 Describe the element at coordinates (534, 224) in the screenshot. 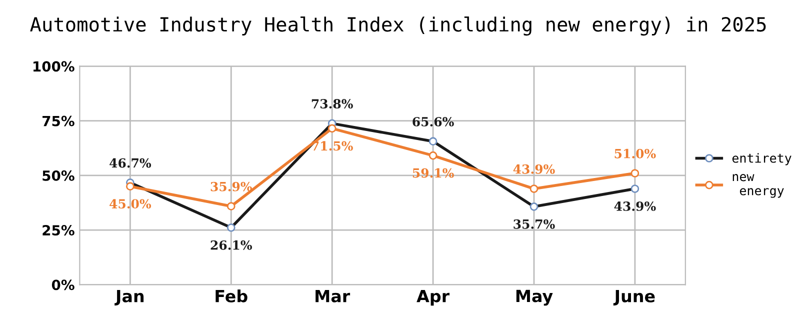

I see `data-label: 35.7%` at that location.